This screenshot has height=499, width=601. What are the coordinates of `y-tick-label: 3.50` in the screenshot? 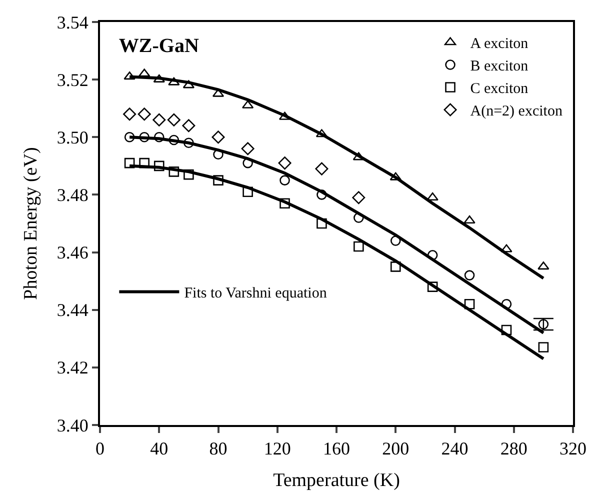 It's located at (72, 137).